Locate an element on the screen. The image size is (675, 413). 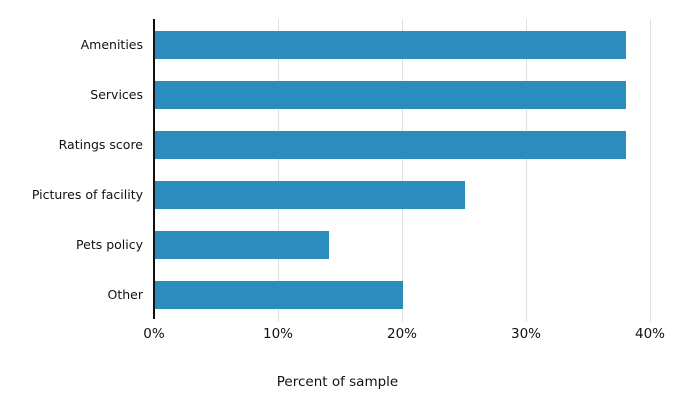
bar-pictures-of-facility is located at coordinates (310, 195).